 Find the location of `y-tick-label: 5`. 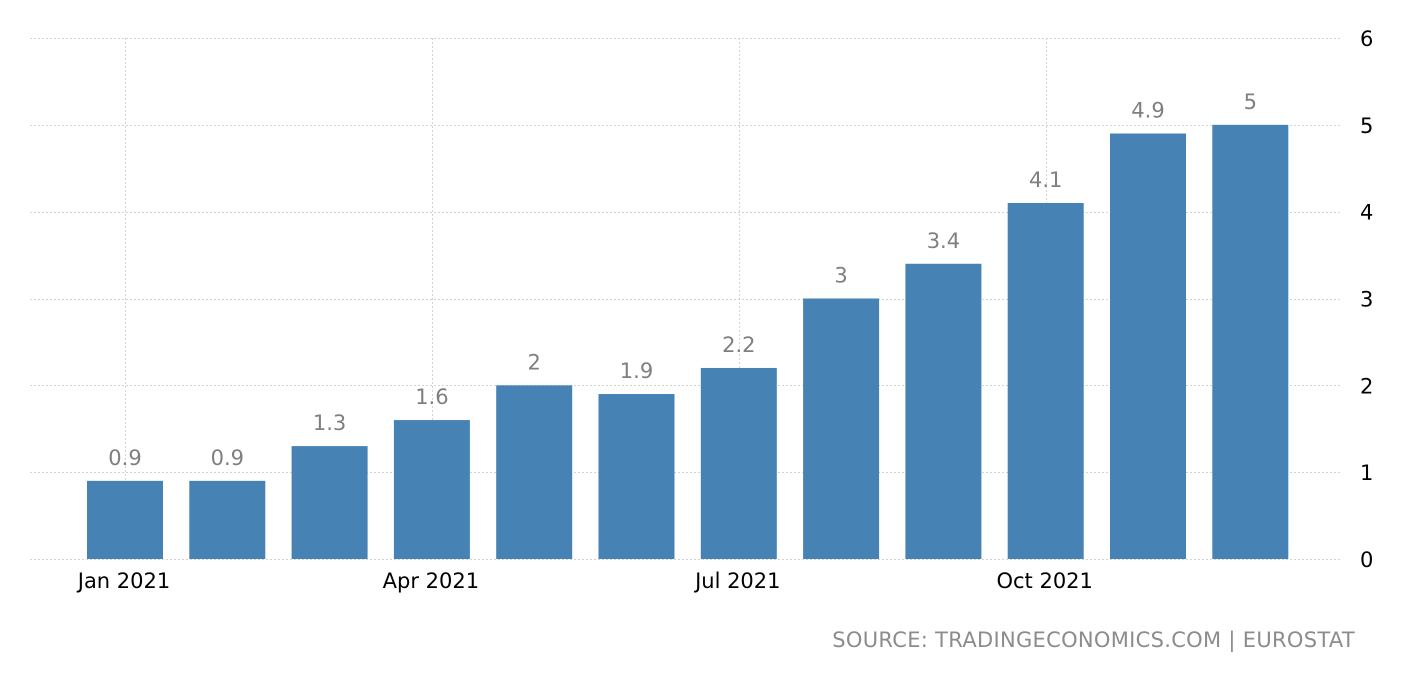

y-tick-label: 5 is located at coordinates (1366, 126).